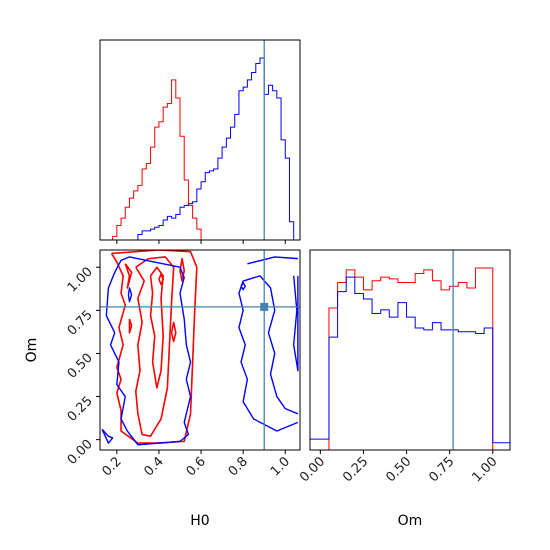 The image size is (550, 550). I want to click on h0-tick-label: 0.6, so click(196, 466).